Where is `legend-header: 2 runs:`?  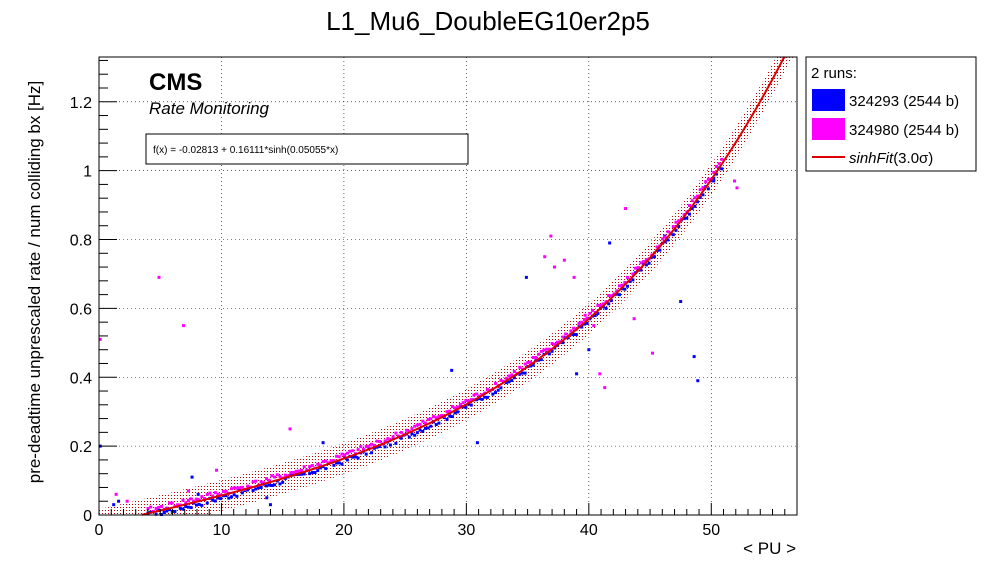 legend-header: 2 runs: is located at coordinates (834, 73).